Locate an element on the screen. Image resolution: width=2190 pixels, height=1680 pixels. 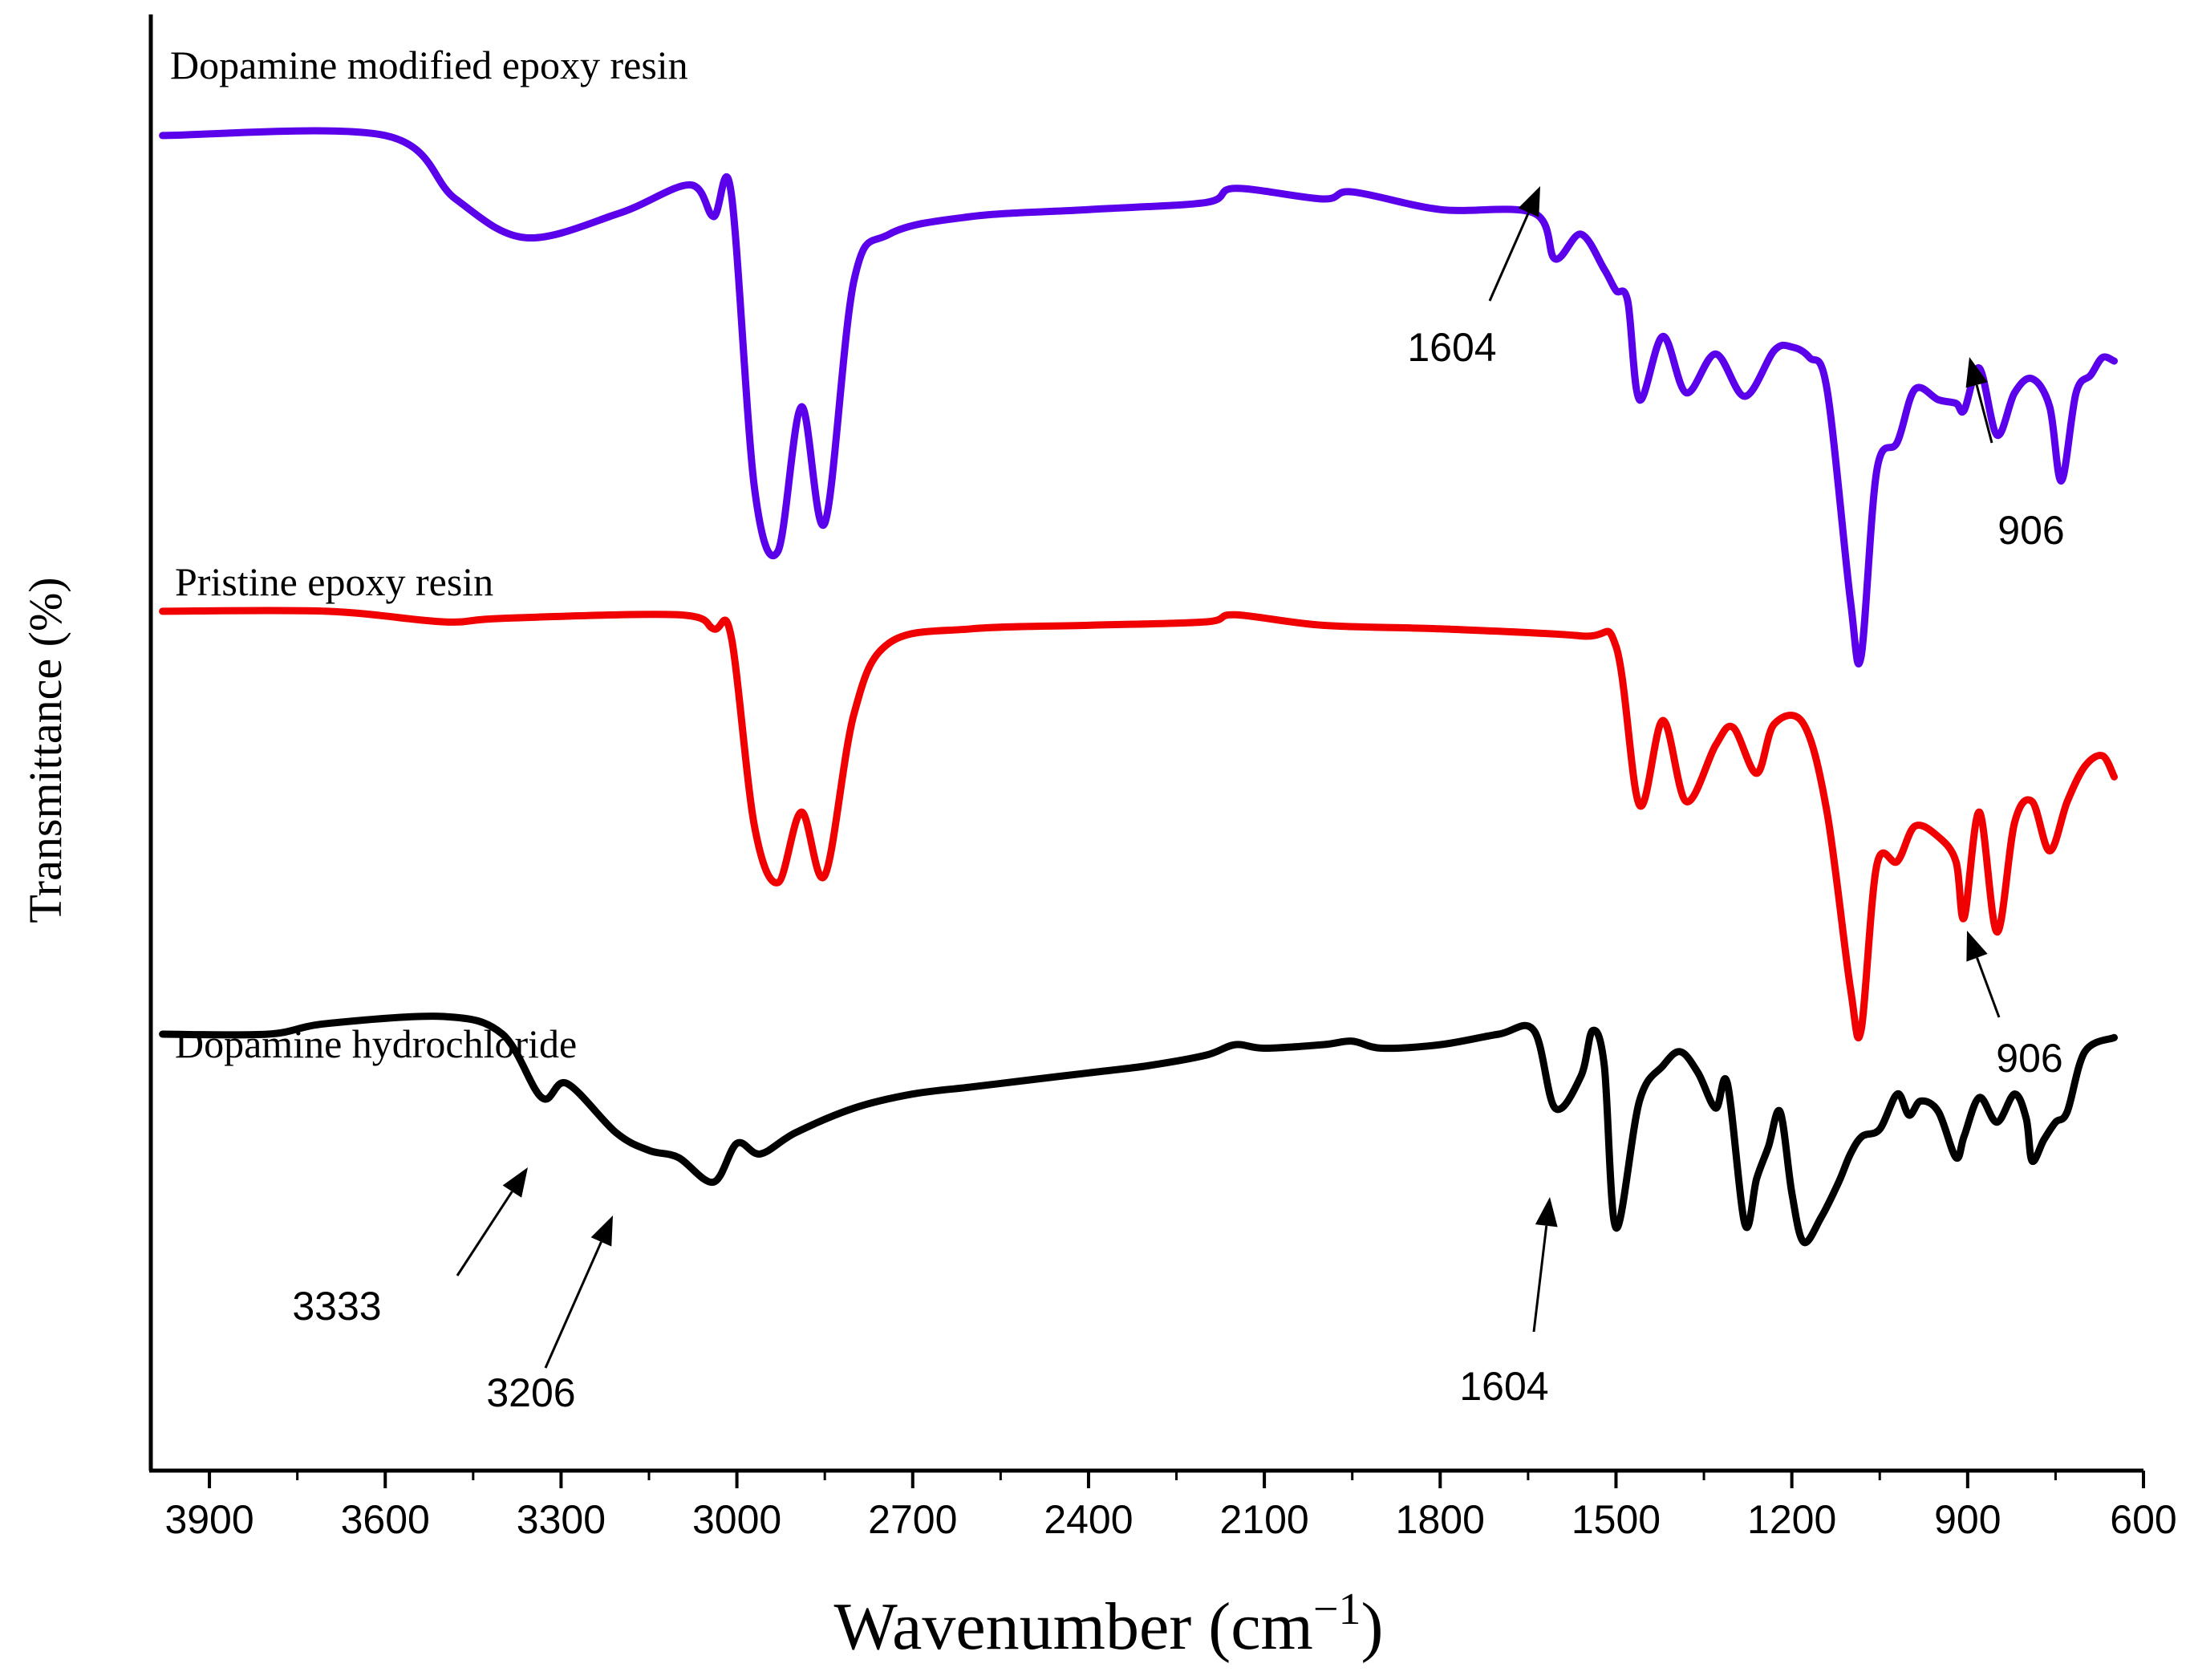
x-tick-label: 1200 is located at coordinates (1792, 1519).